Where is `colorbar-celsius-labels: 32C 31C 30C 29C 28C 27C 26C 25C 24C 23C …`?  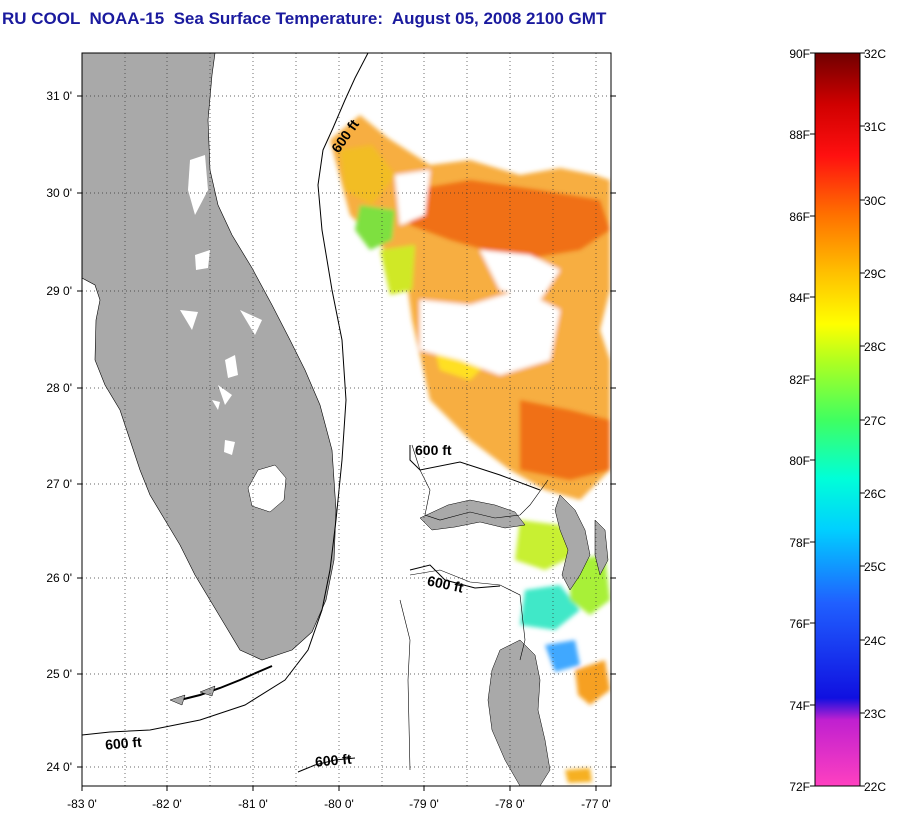
colorbar-celsius-labels: 32C 31C 30C 29C 28C 27C 26C 25C 24C 23C … is located at coordinates (875, 420).